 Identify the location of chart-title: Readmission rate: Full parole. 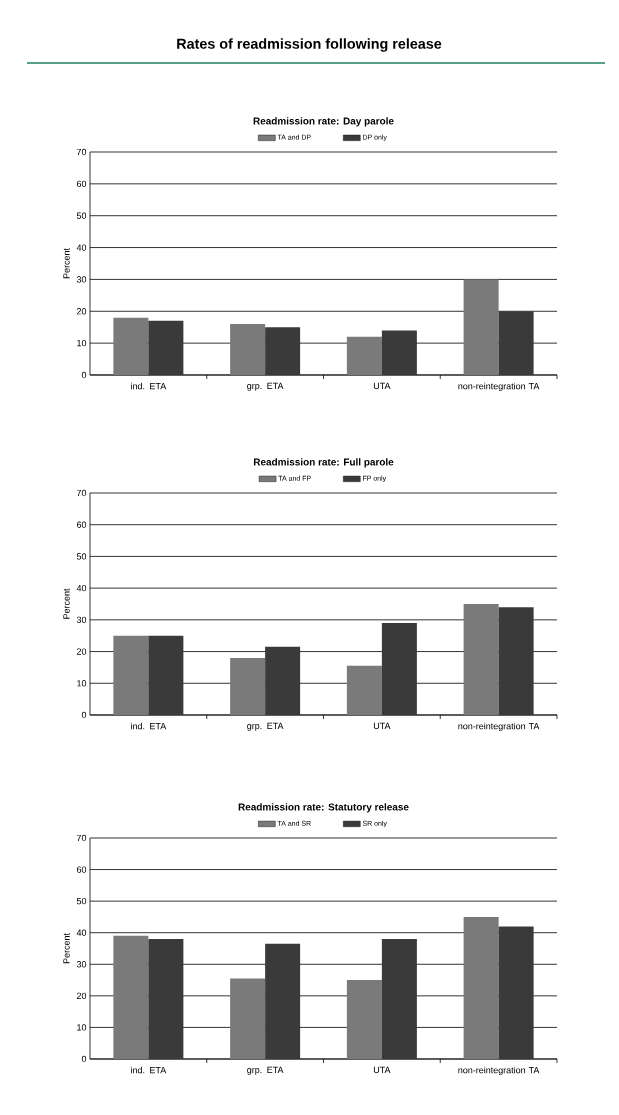
(323, 463).